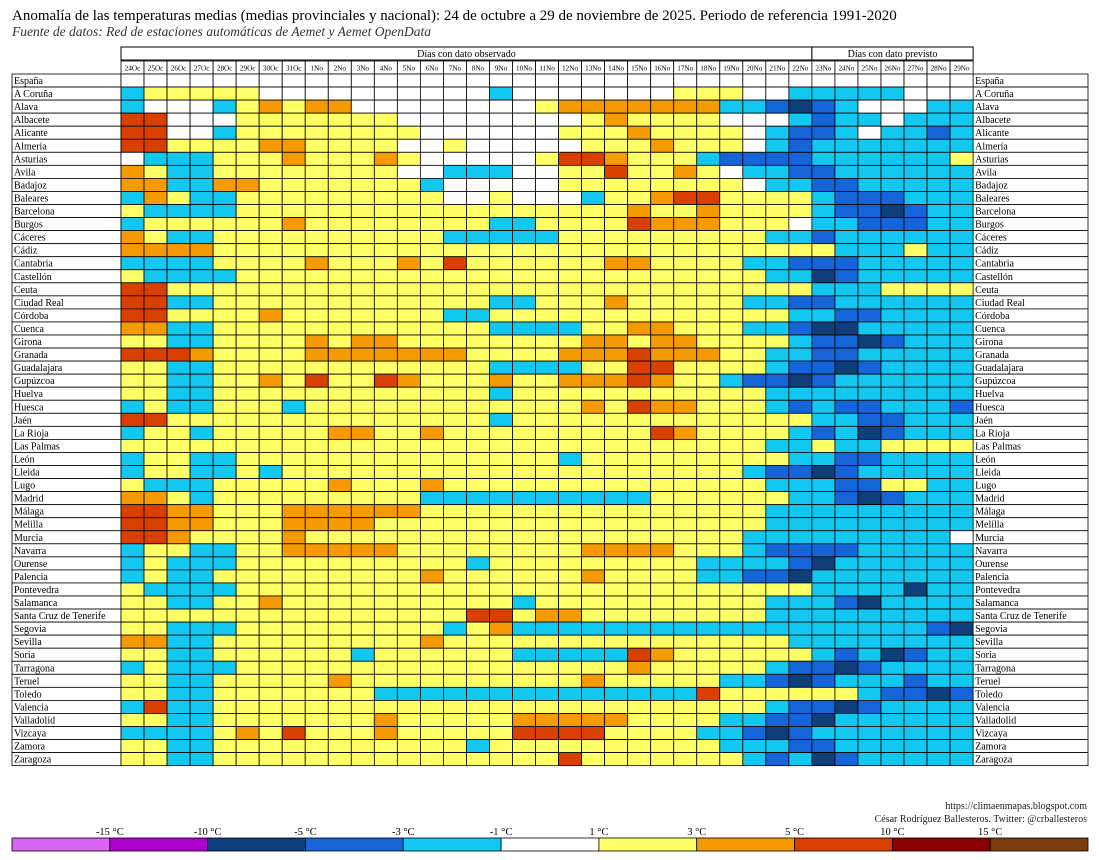 The height and width of the screenshot is (860, 1099). I want to click on row-label-right: Burgos, so click(989, 225).